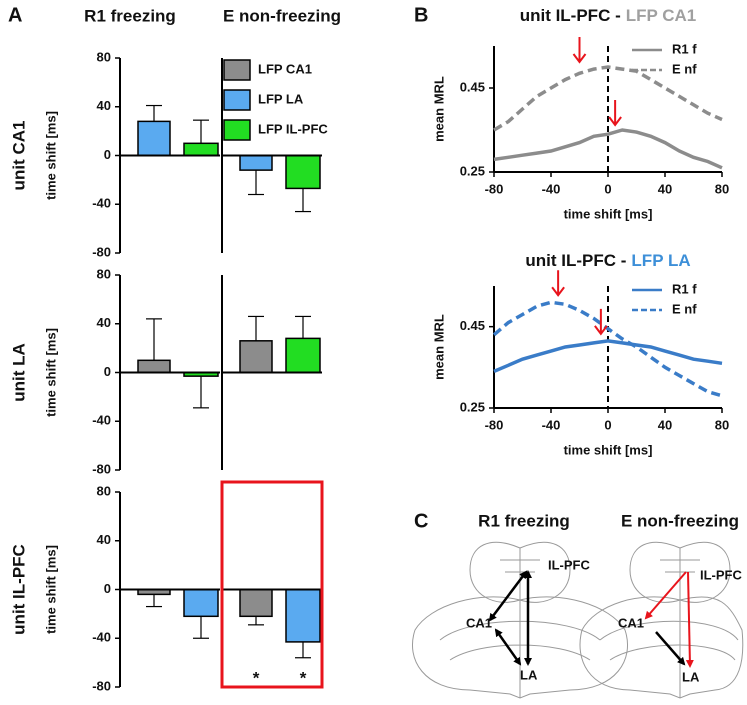 The image size is (747, 705). Describe the element at coordinates (472, 86) in the screenshot. I see `y-tick-label: 0.45` at that location.